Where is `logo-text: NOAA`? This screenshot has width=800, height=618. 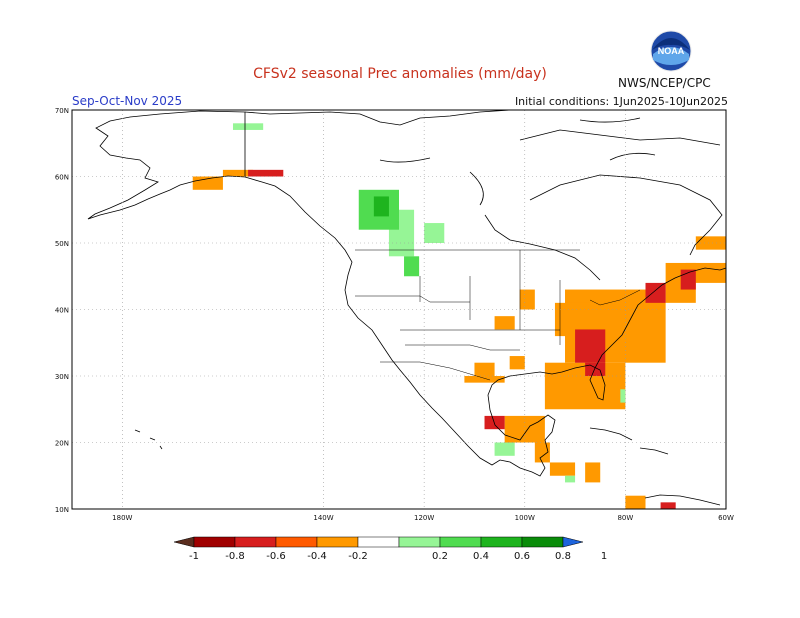 logo-text: NOAA is located at coordinates (671, 51).